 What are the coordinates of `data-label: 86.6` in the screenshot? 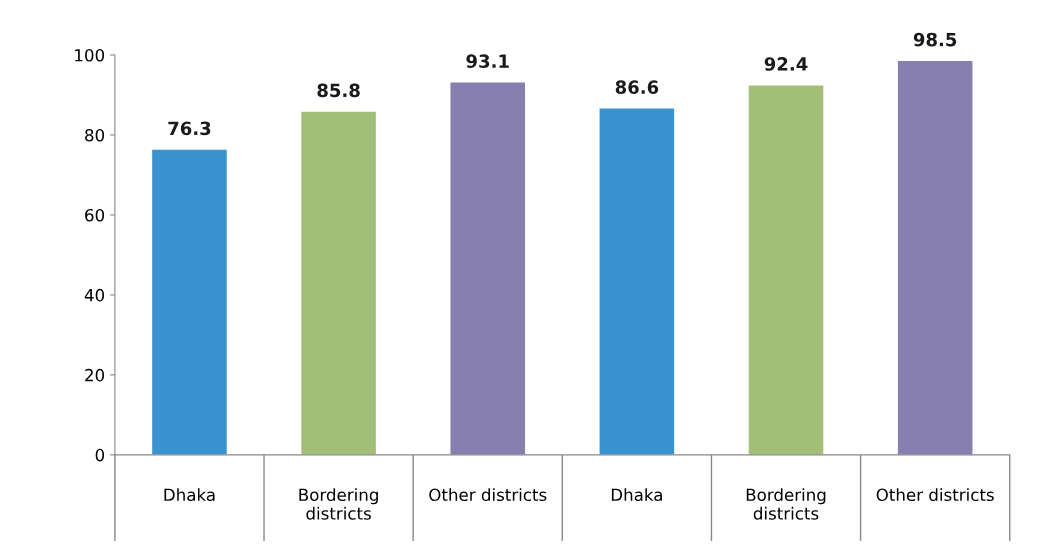 It's located at (637, 87).